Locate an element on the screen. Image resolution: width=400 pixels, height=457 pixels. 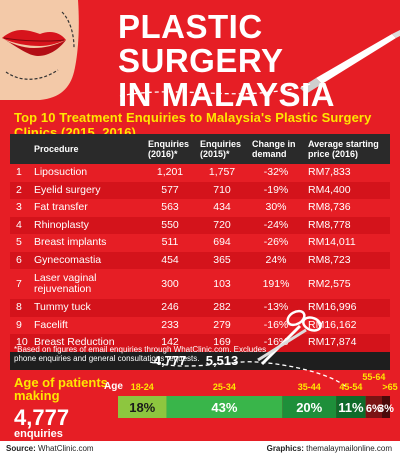
row-price: RM14,011 is located at coordinates (332, 242).